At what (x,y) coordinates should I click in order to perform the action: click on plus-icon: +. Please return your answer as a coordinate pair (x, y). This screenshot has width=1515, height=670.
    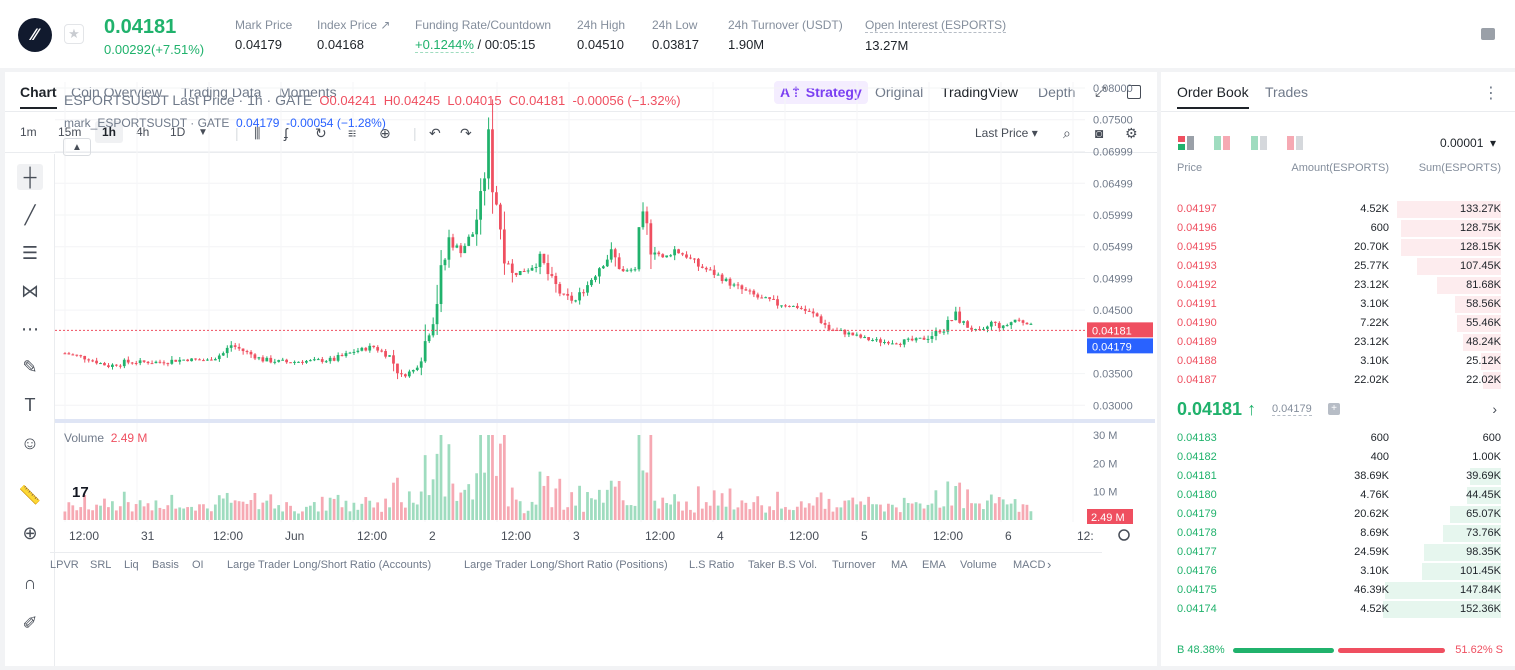
    Looking at the image, I should click on (1334, 409).